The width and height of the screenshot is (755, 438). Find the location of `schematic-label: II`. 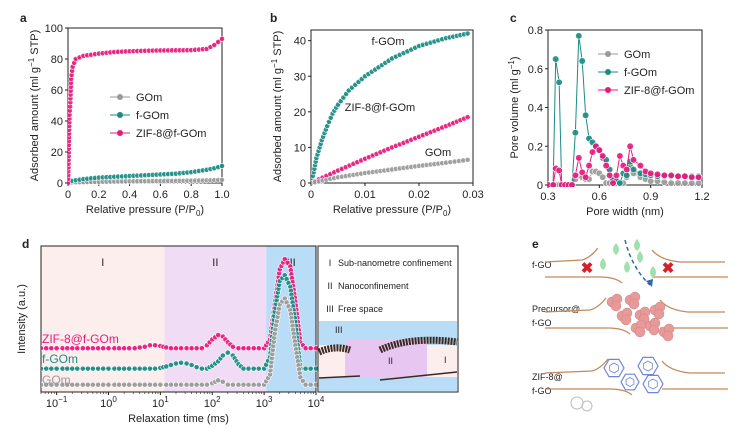

schematic-label: II is located at coordinates (390, 361).